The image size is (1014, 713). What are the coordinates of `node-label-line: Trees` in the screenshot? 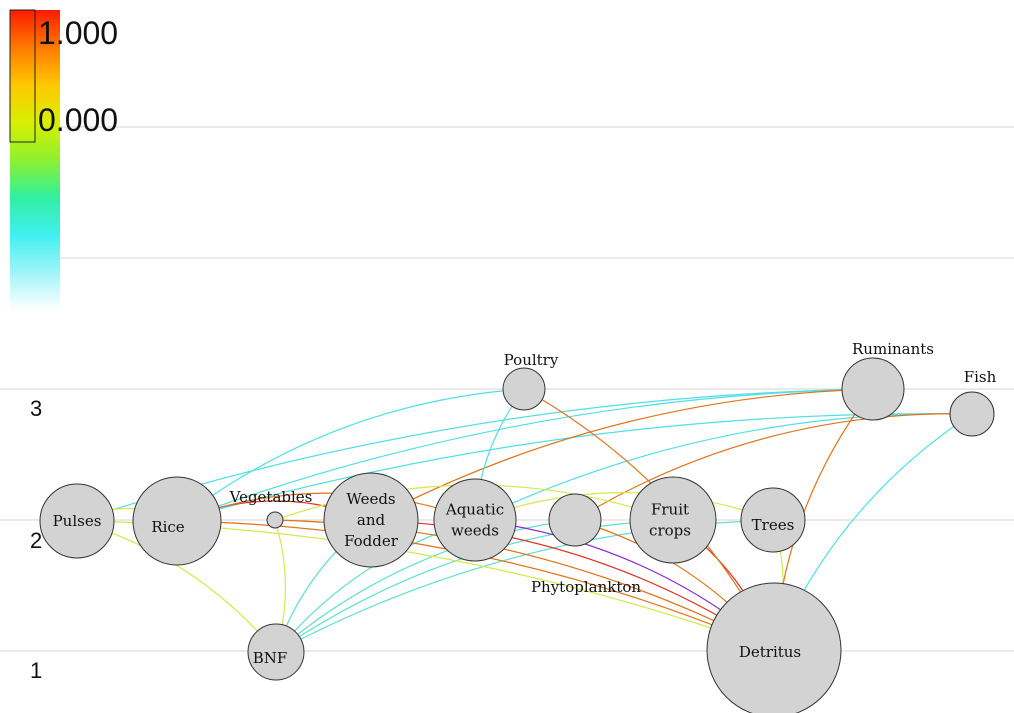 It's located at (773, 525).